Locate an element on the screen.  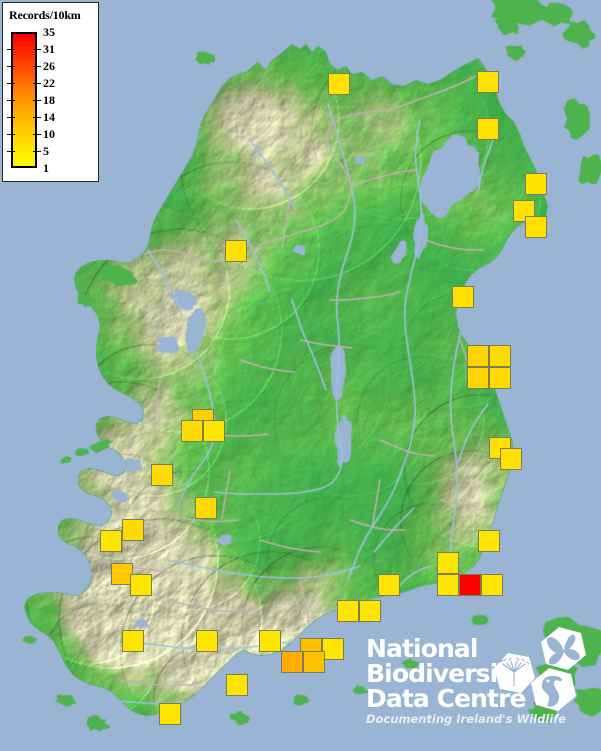
legend-label: 31 is located at coordinates (49, 49).